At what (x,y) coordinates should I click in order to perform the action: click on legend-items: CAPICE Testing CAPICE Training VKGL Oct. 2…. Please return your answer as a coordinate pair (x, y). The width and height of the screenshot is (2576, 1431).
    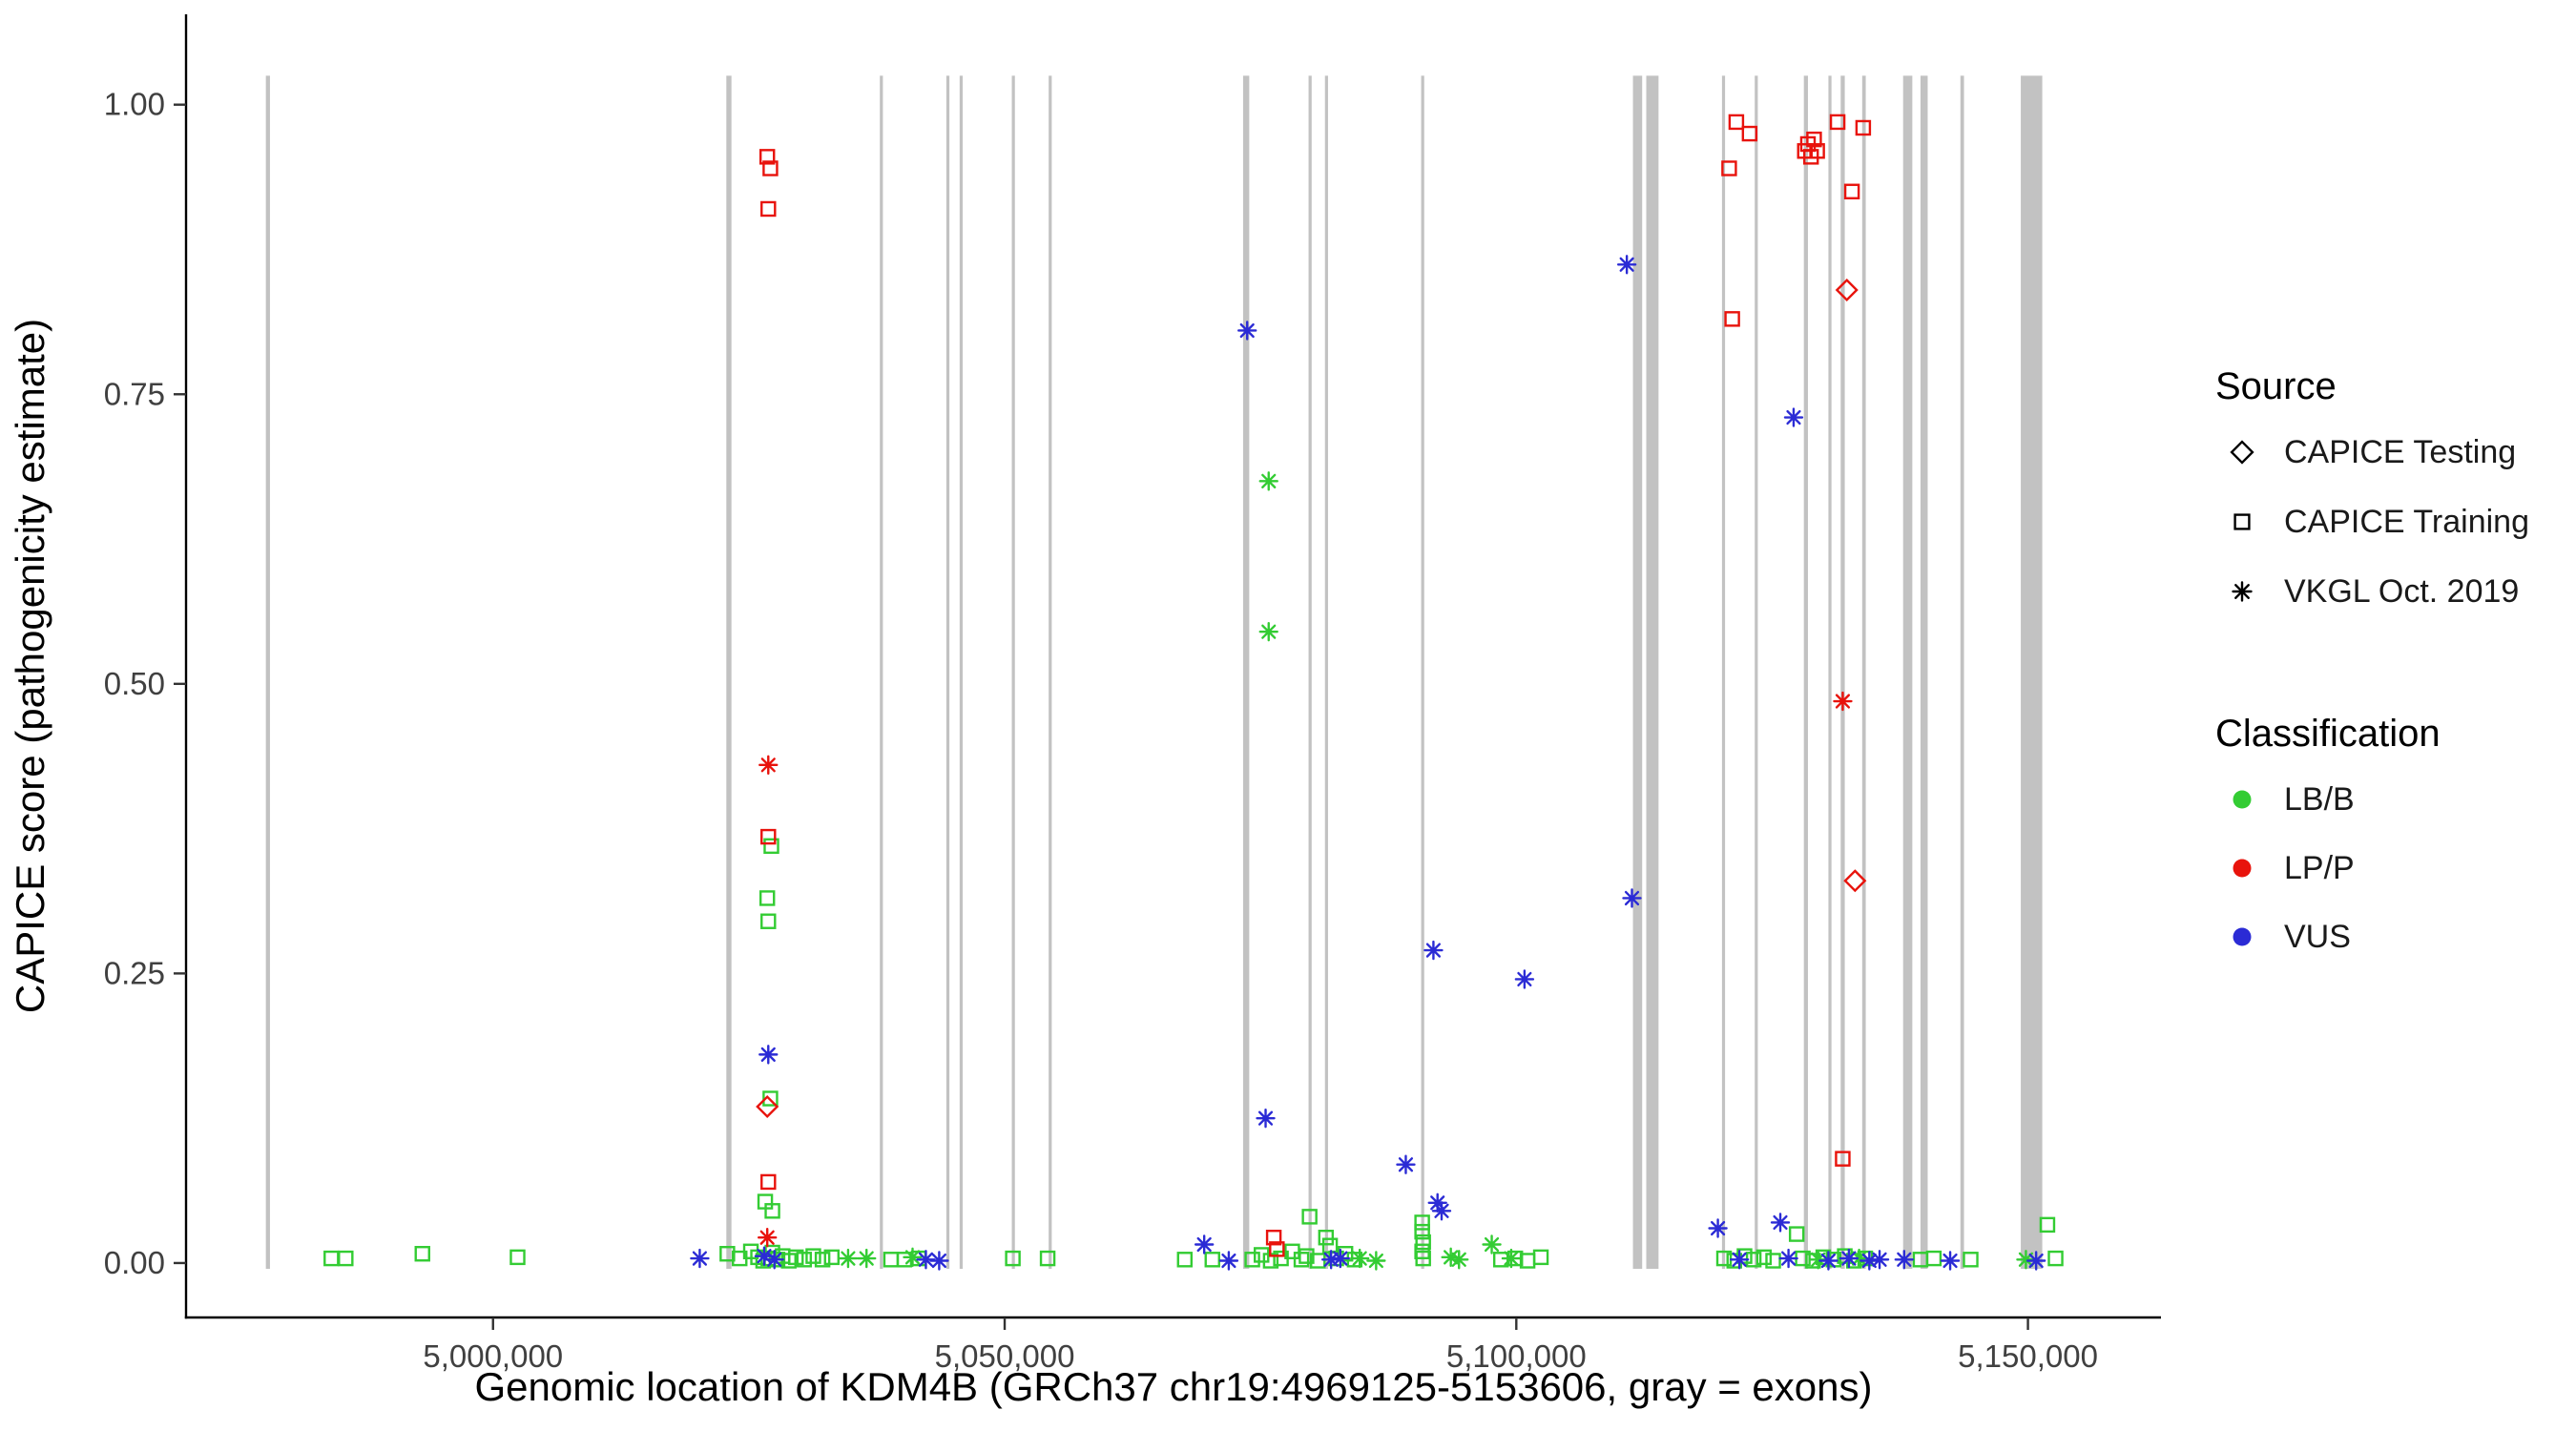
    Looking at the image, I should click on (2379, 694).